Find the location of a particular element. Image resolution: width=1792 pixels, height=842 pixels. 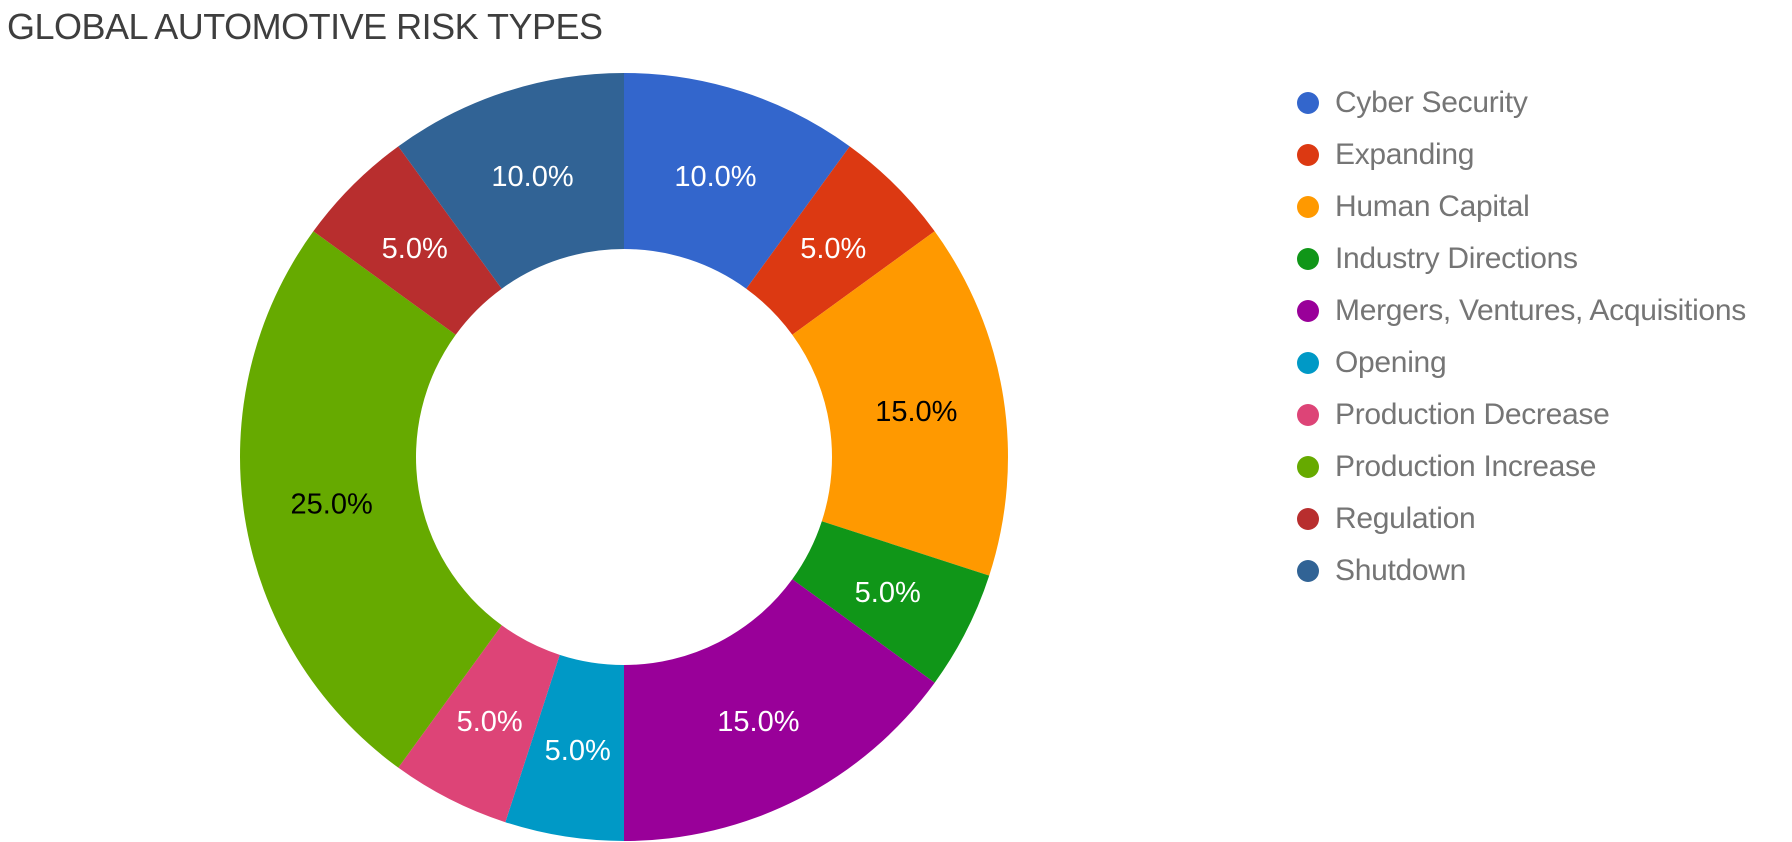

legend-label: Mergers, Ventures, Acquisitions is located at coordinates (1540, 310).